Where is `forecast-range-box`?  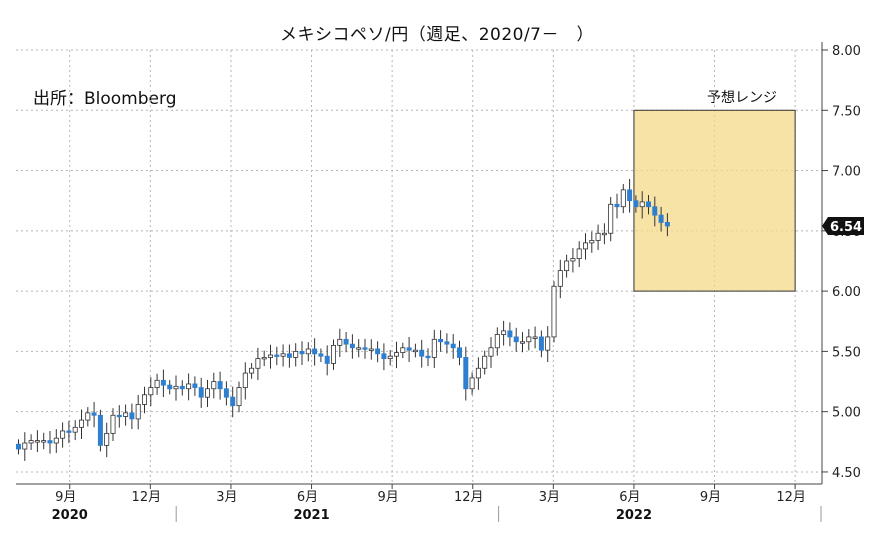
forecast-range-box is located at coordinates (714, 200).